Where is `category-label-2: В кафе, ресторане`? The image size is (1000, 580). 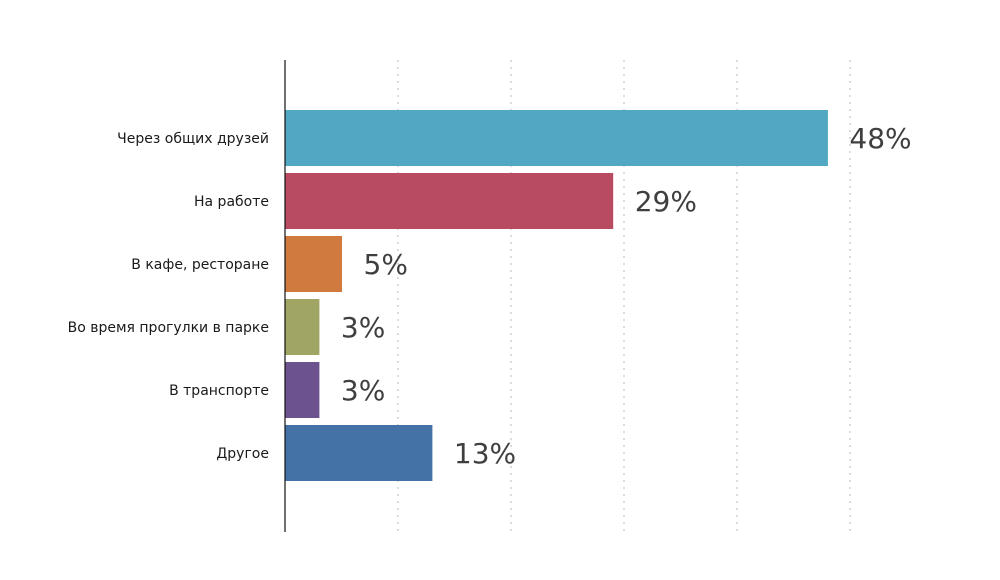 category-label-2: В кафе, ресторане is located at coordinates (200, 265).